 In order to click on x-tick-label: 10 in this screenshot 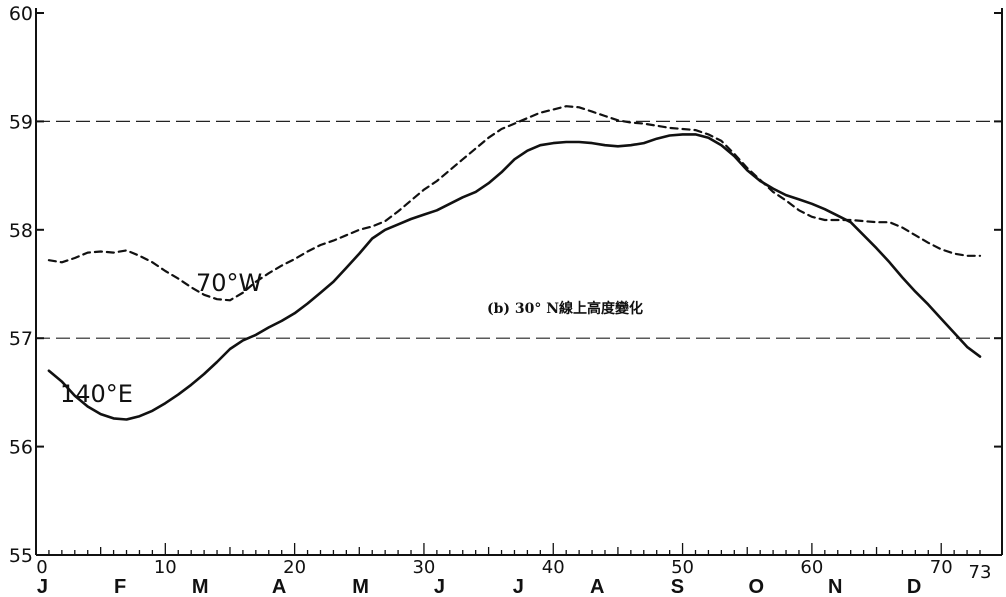, I will do `click(165, 567)`.